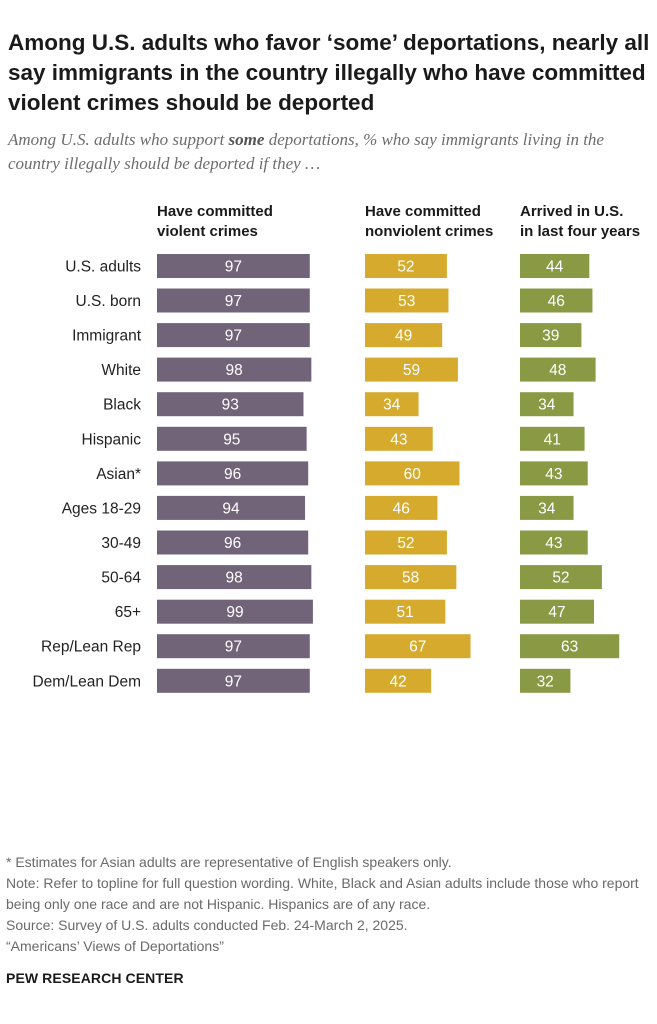 This screenshot has width=657, height=1024. I want to click on bar-value-label: 94, so click(231, 508).